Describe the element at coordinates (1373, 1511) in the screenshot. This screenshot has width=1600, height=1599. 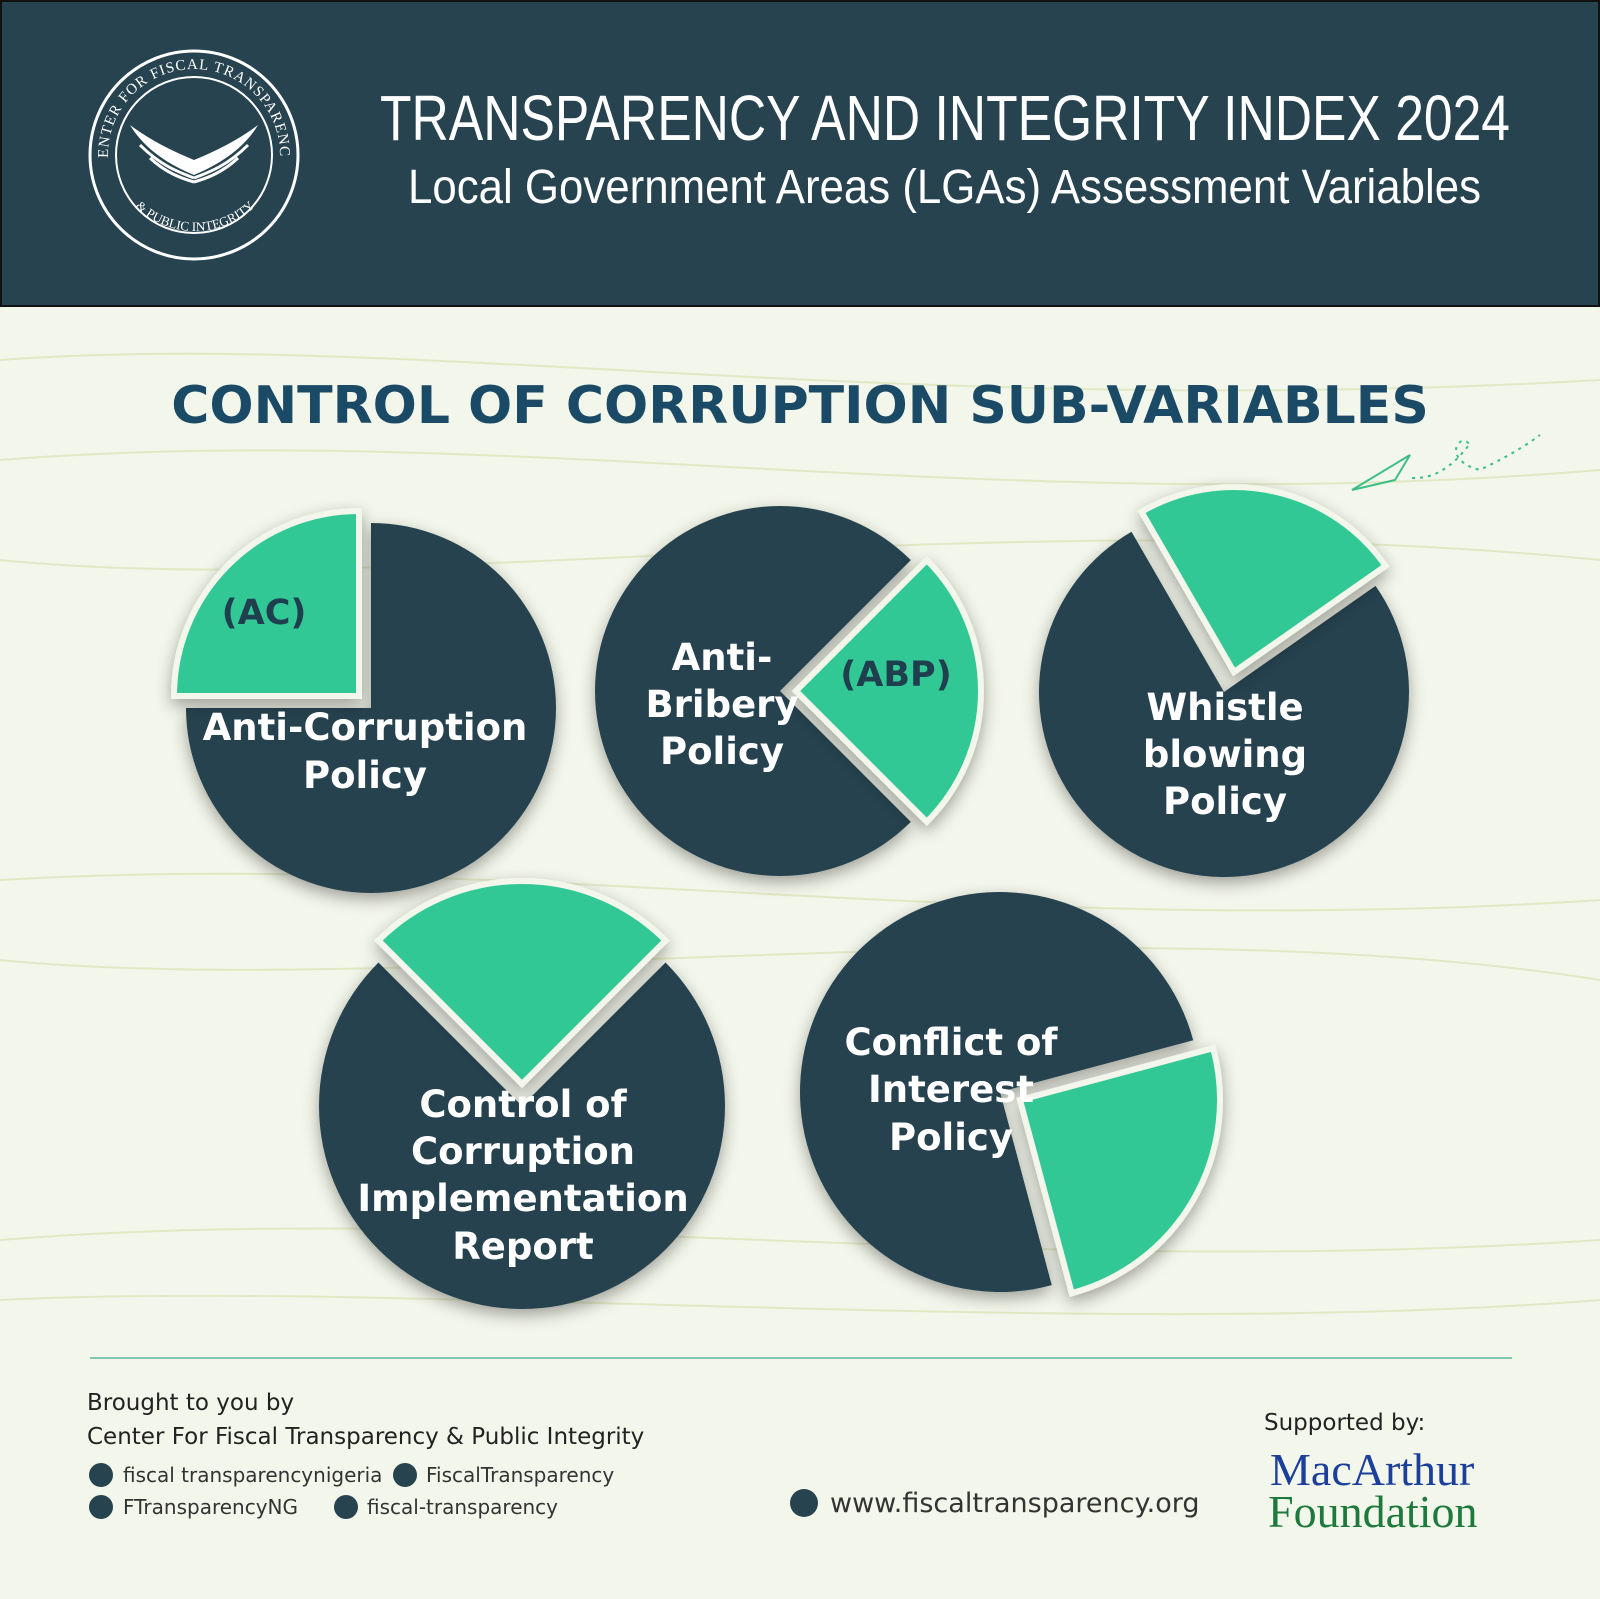
I see `sponsor-line2: Foundation` at that location.